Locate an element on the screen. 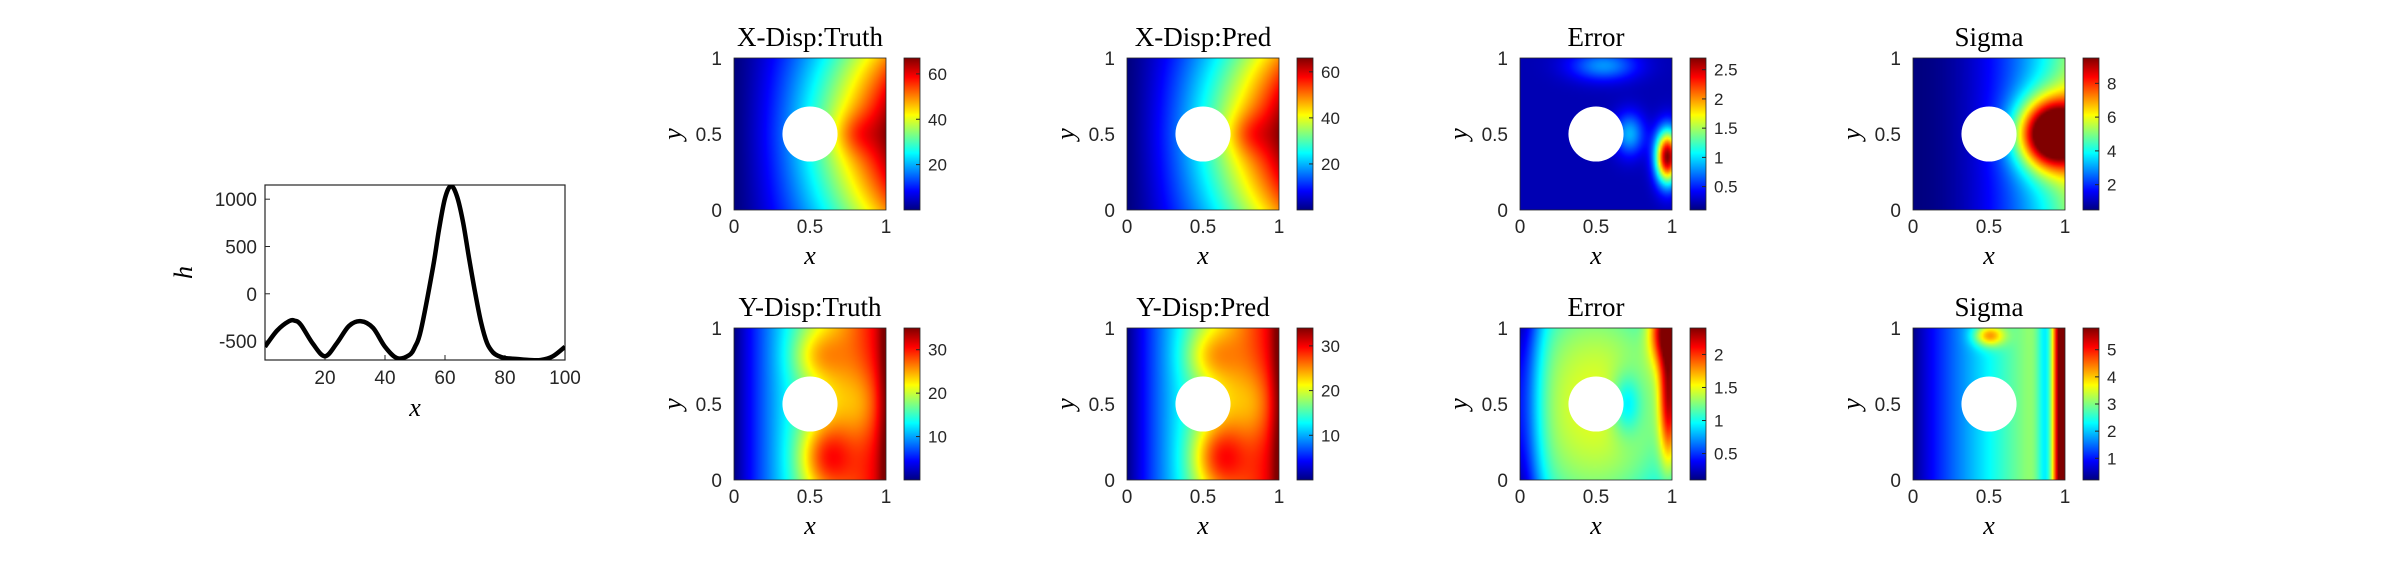  x-tick-label: 80 is located at coordinates (504, 378).